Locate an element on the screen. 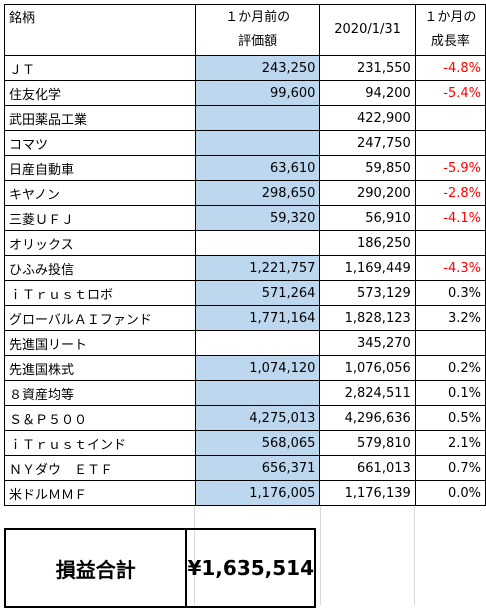 The height and width of the screenshot is (612, 486). cell-name: キヤノン is located at coordinates (100, 193).